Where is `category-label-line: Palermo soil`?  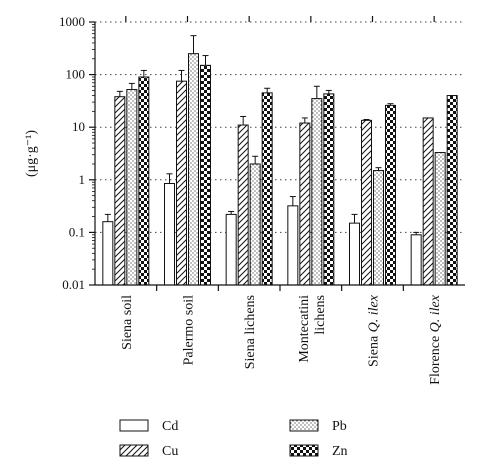 category-label-line: Palermo soil is located at coordinates (189, 330).